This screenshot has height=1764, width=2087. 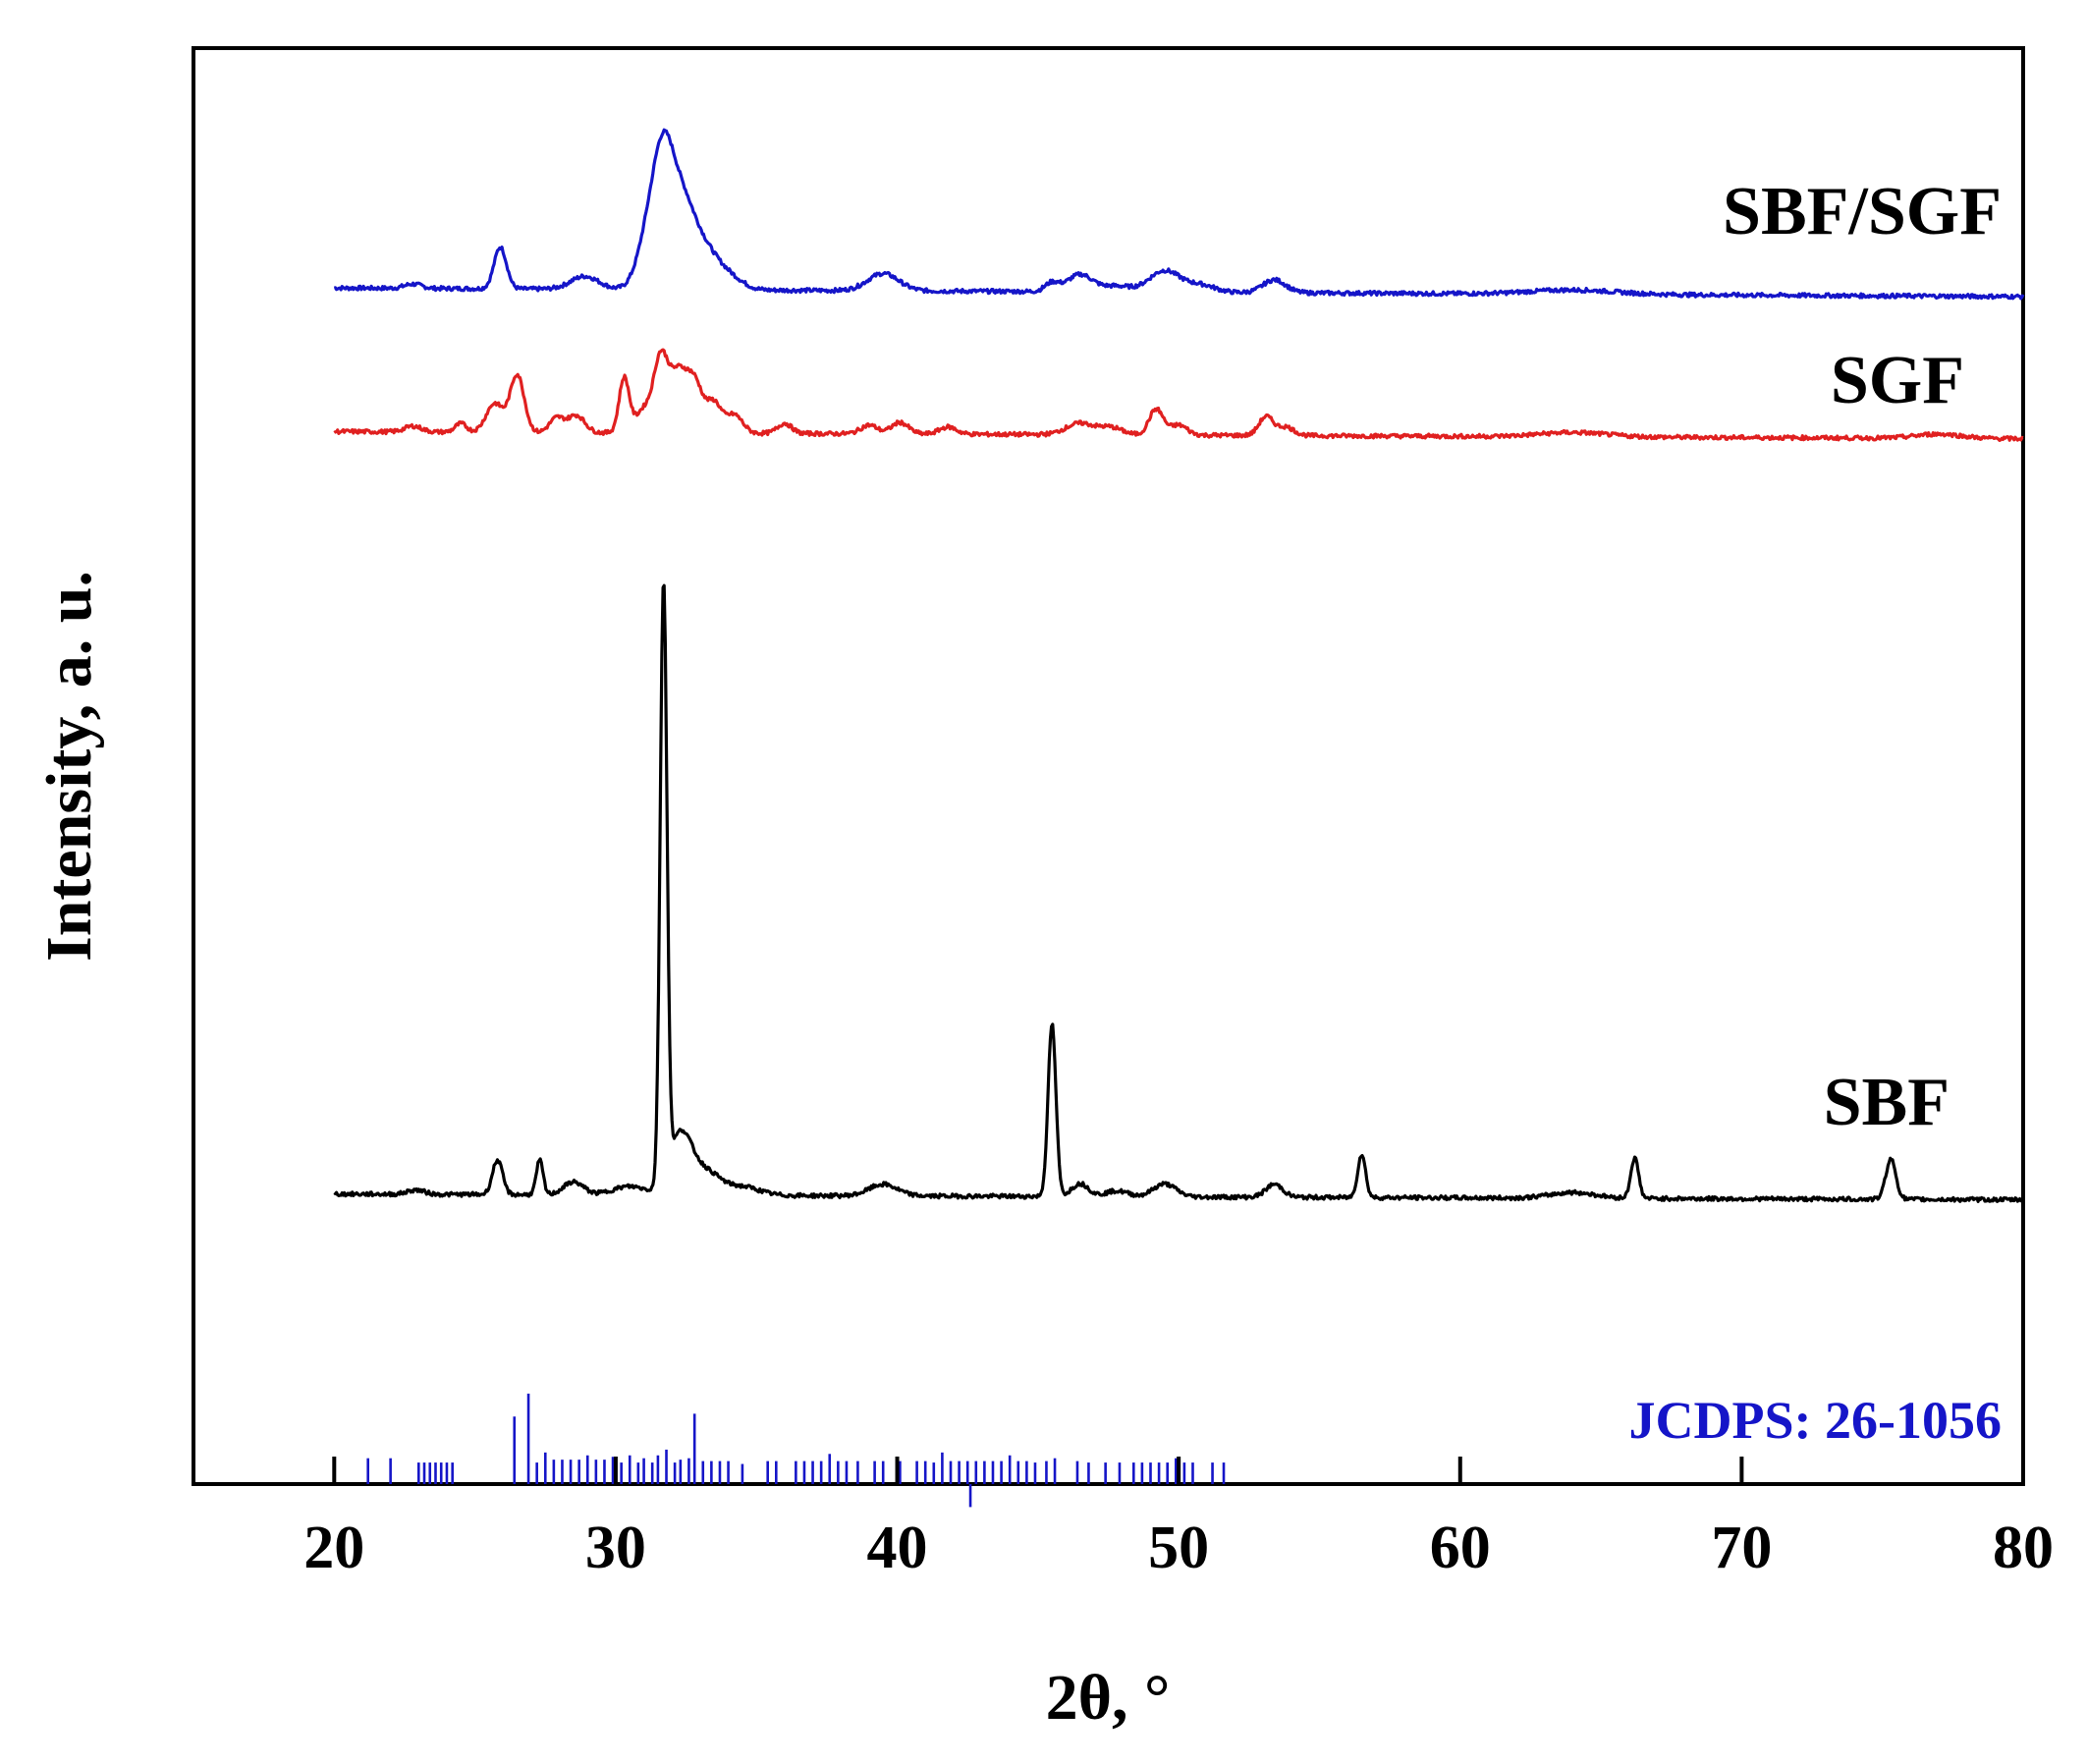 What do you see at coordinates (2023, 1548) in the screenshot?
I see `x-tick-label: 80` at bounding box center [2023, 1548].